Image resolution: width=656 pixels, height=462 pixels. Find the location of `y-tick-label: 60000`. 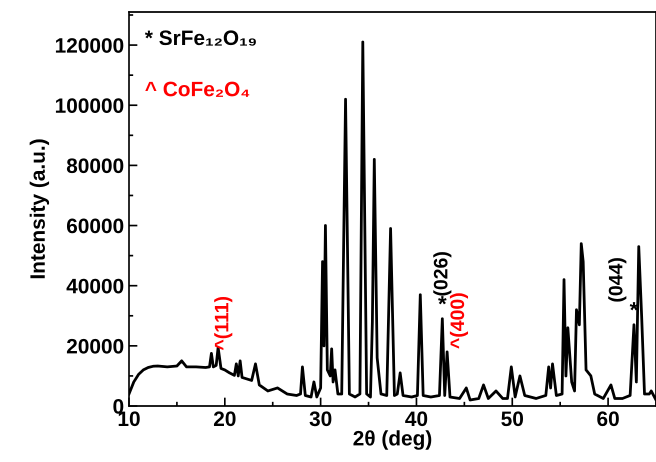

y-tick-label: 60000 is located at coordinates (95, 226).